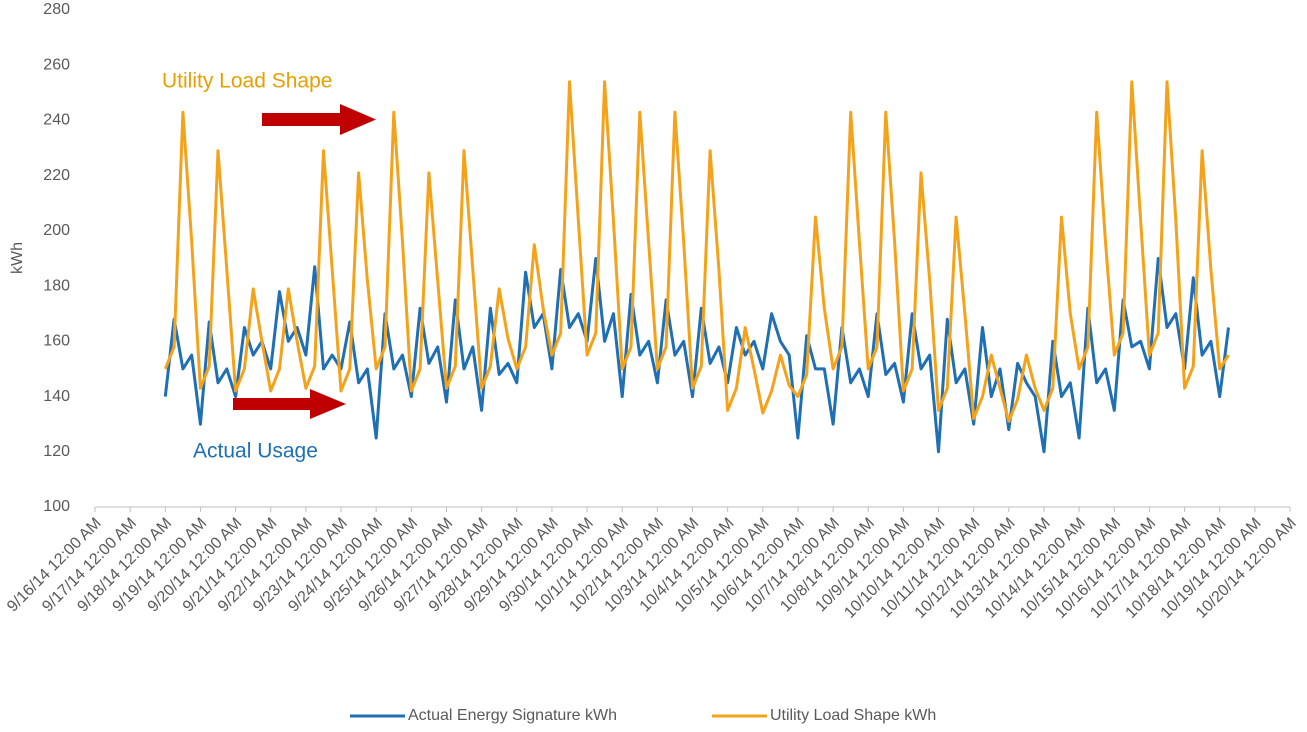 This screenshot has height=732, width=1307. Describe the element at coordinates (56, 9) in the screenshot. I see `y-tick-label: 280` at that location.